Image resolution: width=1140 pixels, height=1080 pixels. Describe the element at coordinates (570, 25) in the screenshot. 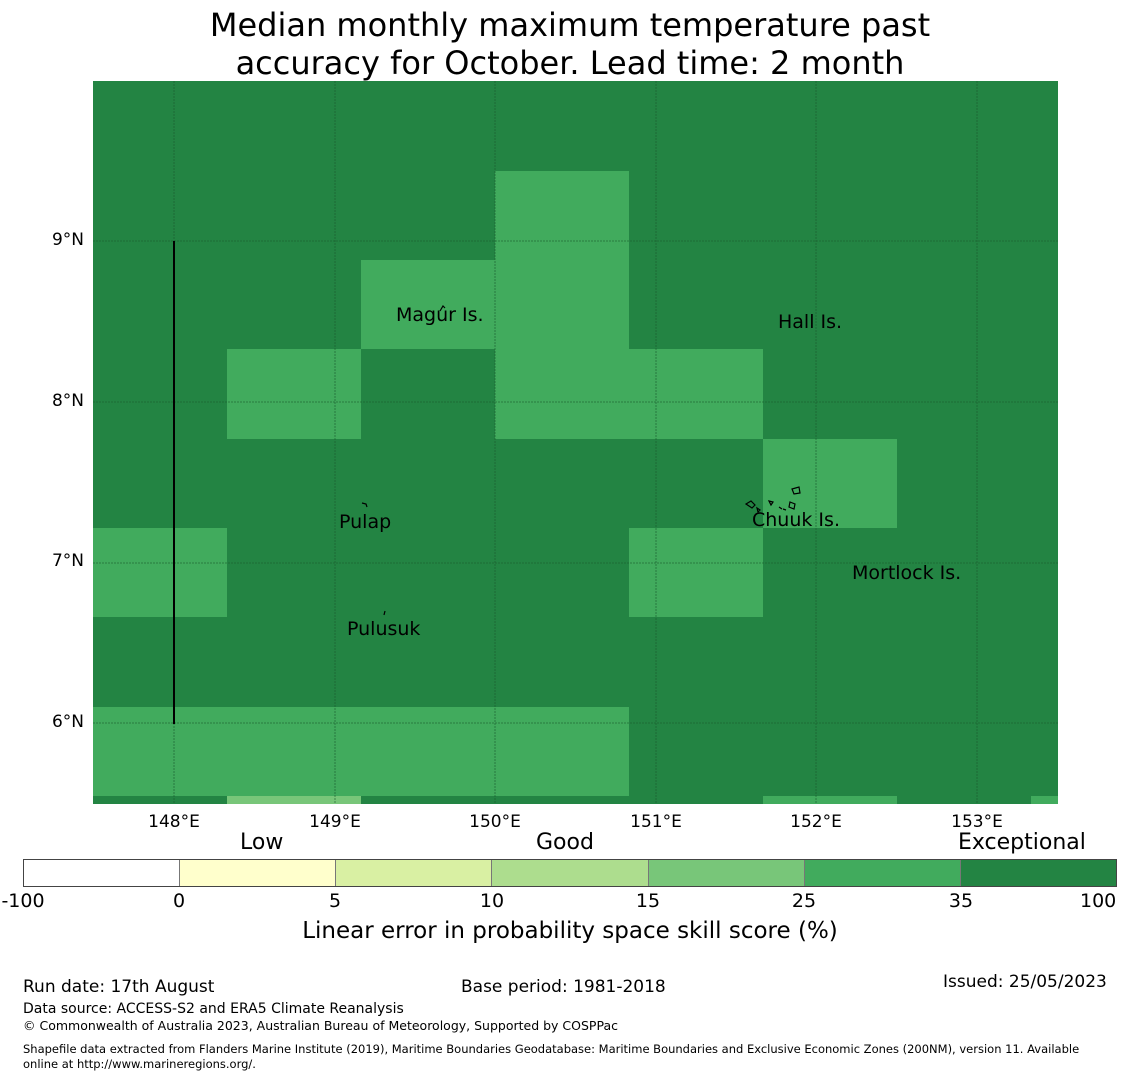

I see `title-line-1: Median monthly maximum temperature past` at that location.